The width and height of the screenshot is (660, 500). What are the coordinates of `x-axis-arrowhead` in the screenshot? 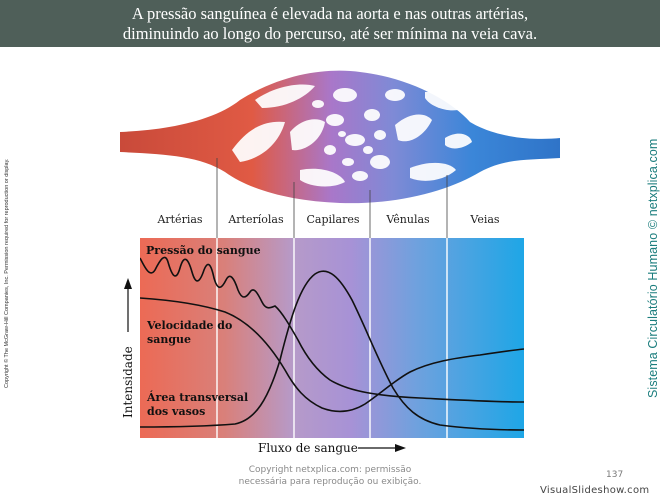 It's located at (400, 448).